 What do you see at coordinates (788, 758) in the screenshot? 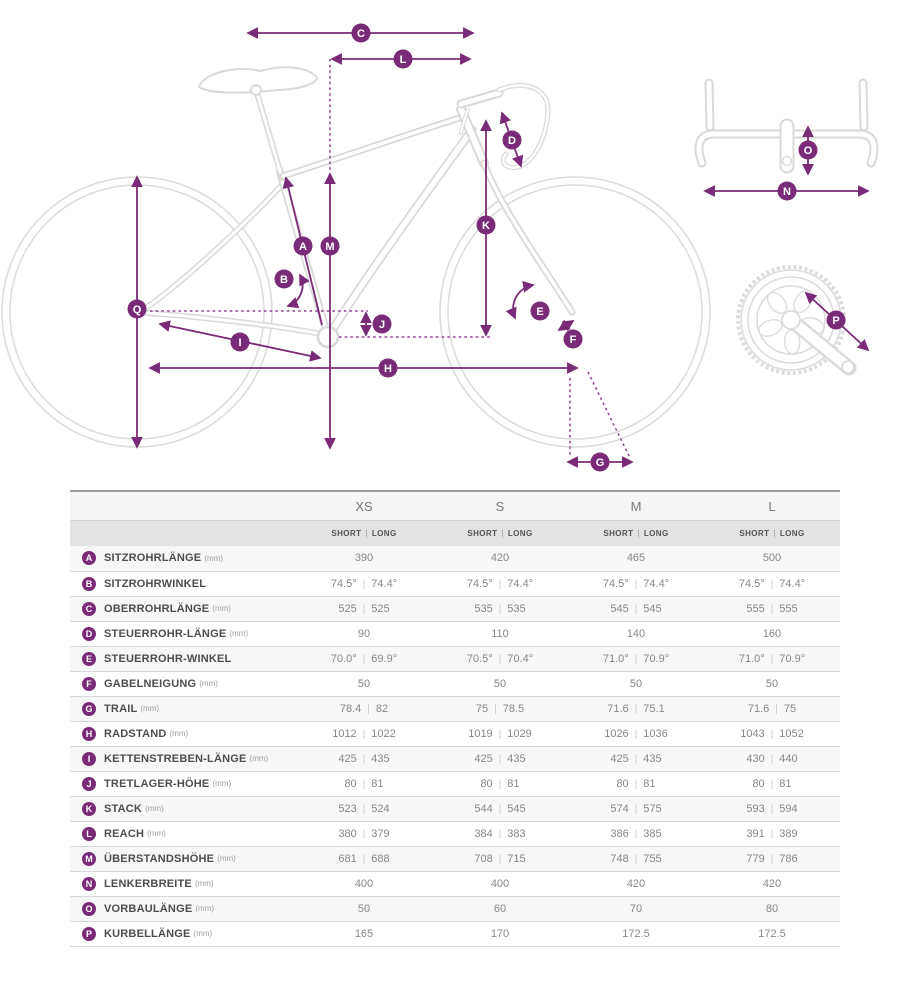
I see `long-value: 440` at bounding box center [788, 758].